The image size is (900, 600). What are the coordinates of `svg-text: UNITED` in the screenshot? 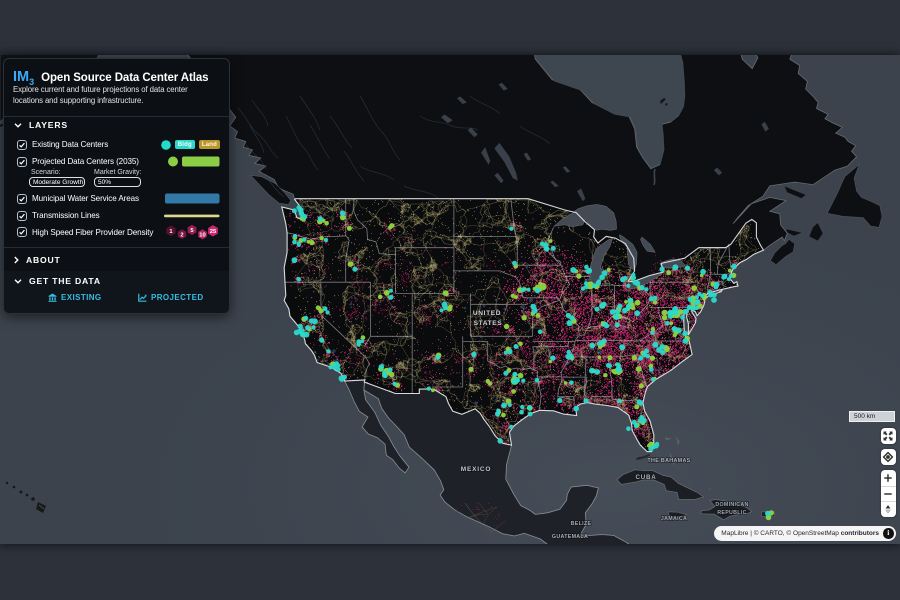 It's located at (487, 313).